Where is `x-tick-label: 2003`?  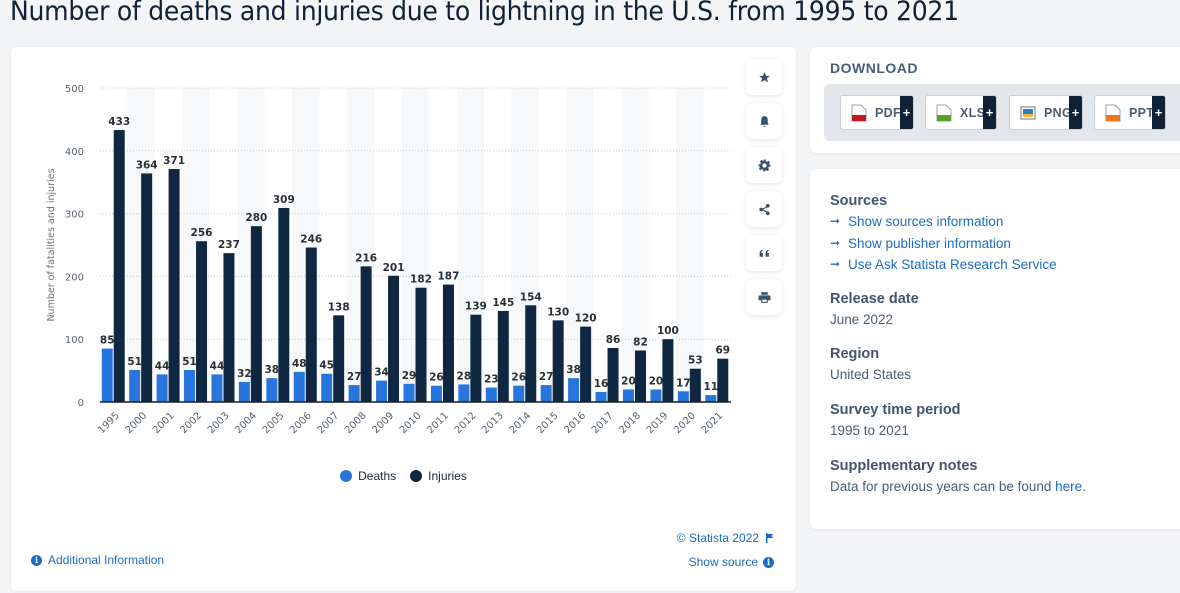
x-tick-label: 2003 is located at coordinates (219, 423).